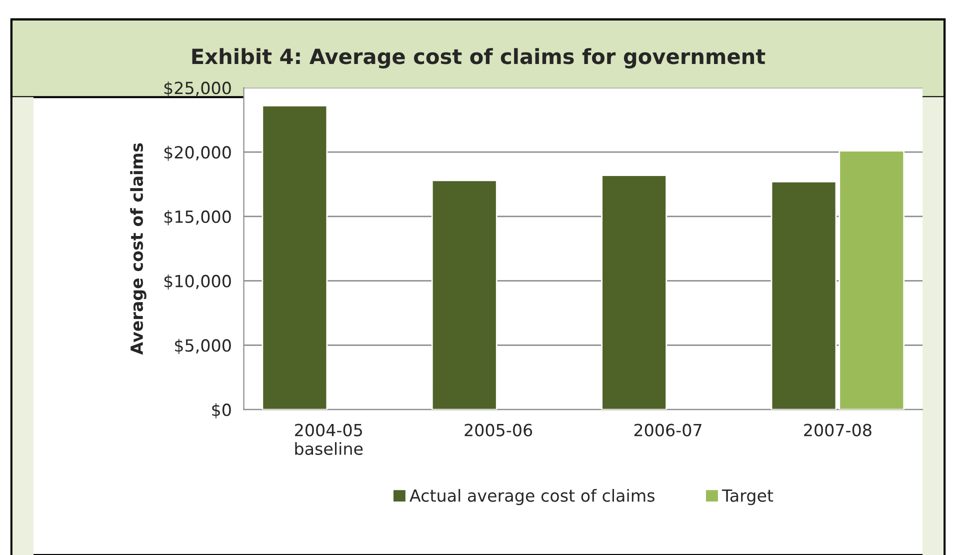 The height and width of the screenshot is (555, 956). Describe the element at coordinates (748, 497) in the screenshot. I see `legend-label: Target` at that location.